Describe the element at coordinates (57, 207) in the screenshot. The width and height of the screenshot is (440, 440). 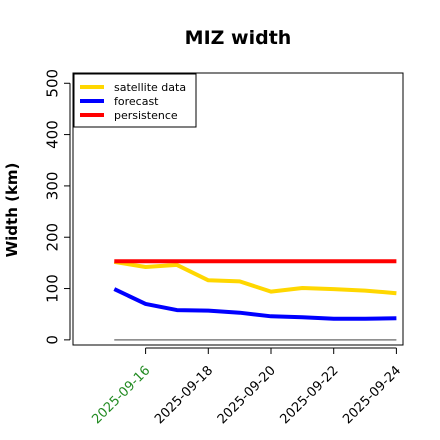
I see `y-axis: 0 100 200 300 400 500` at that location.